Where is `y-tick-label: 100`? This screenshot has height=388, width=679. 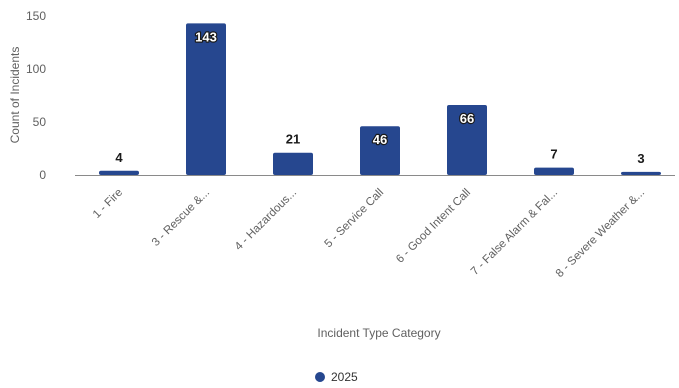 y-tick-label: 100 is located at coordinates (36, 69).